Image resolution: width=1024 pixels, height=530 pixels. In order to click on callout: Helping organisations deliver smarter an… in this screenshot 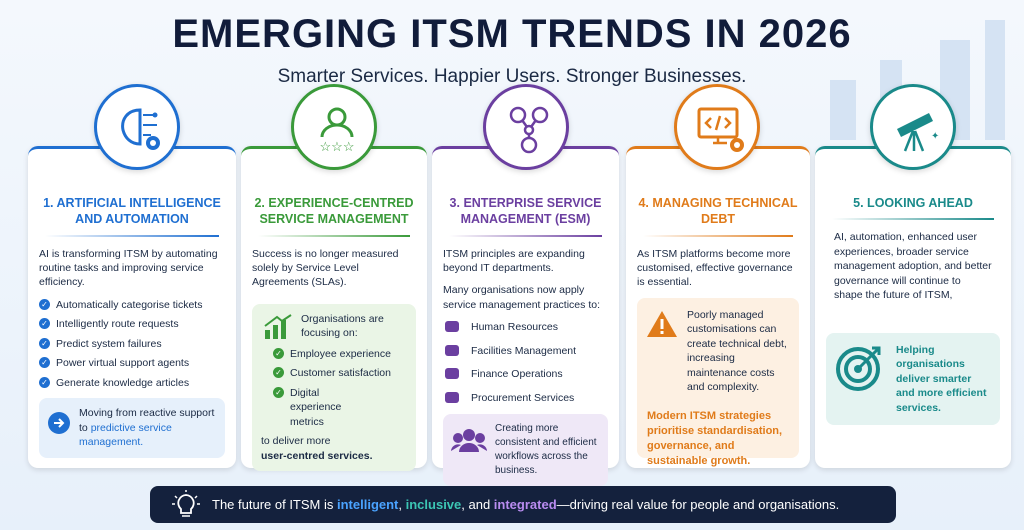, I will do `click(913, 379)`.